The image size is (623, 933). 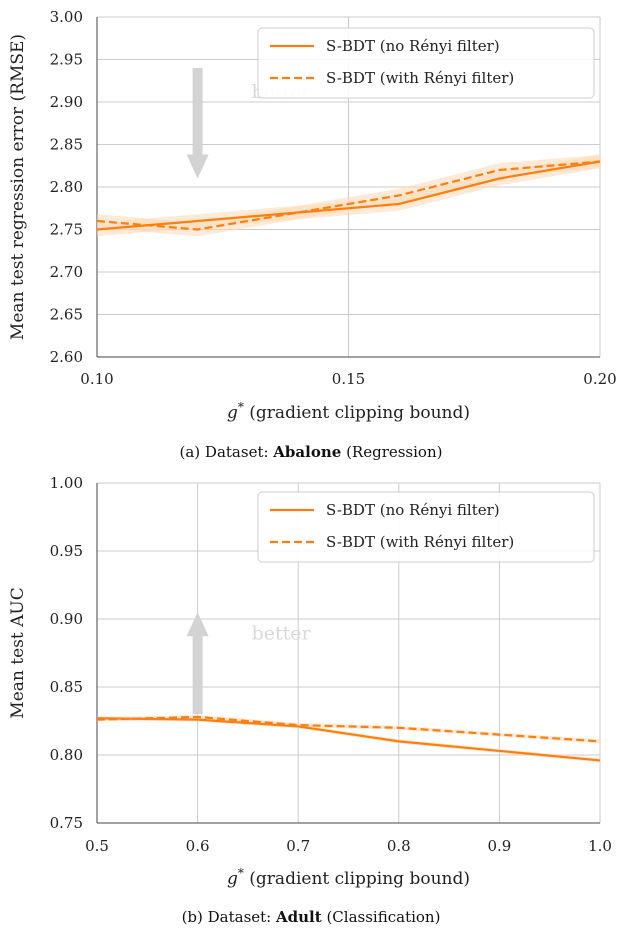 I want to click on y-tick-label: 0.85, so click(x=66, y=687).